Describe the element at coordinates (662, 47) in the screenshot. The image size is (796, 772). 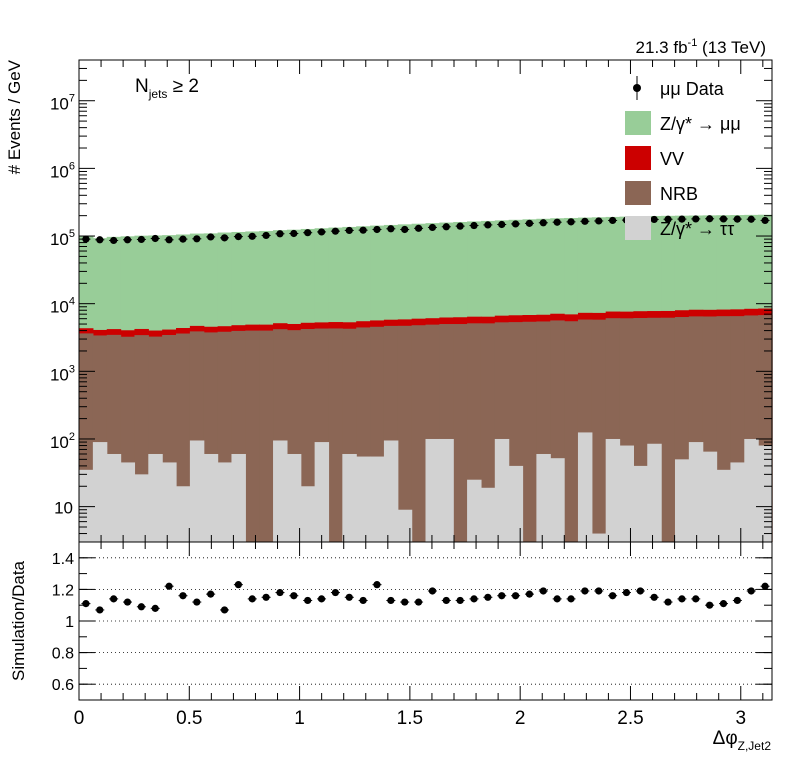
I see `lumi-prefix: 21.3 fb` at that location.